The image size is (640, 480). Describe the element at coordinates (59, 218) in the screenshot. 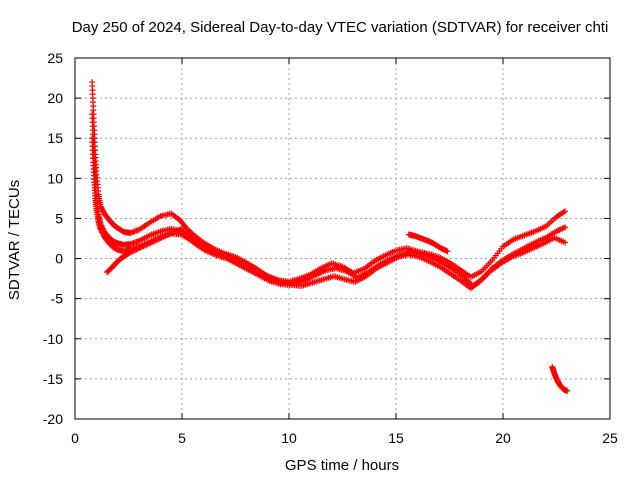

I see `y-tick-label: 5` at that location.